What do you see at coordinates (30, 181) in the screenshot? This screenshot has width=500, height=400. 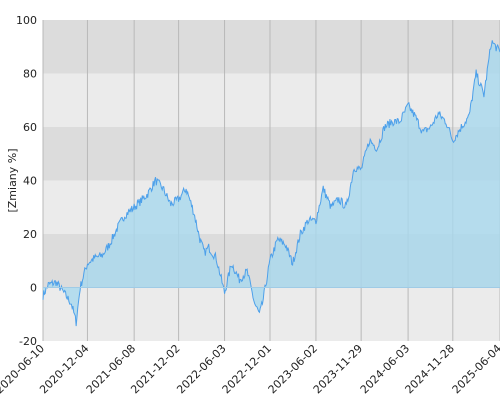 I see `y-tick-label: 40` at bounding box center [30, 181].